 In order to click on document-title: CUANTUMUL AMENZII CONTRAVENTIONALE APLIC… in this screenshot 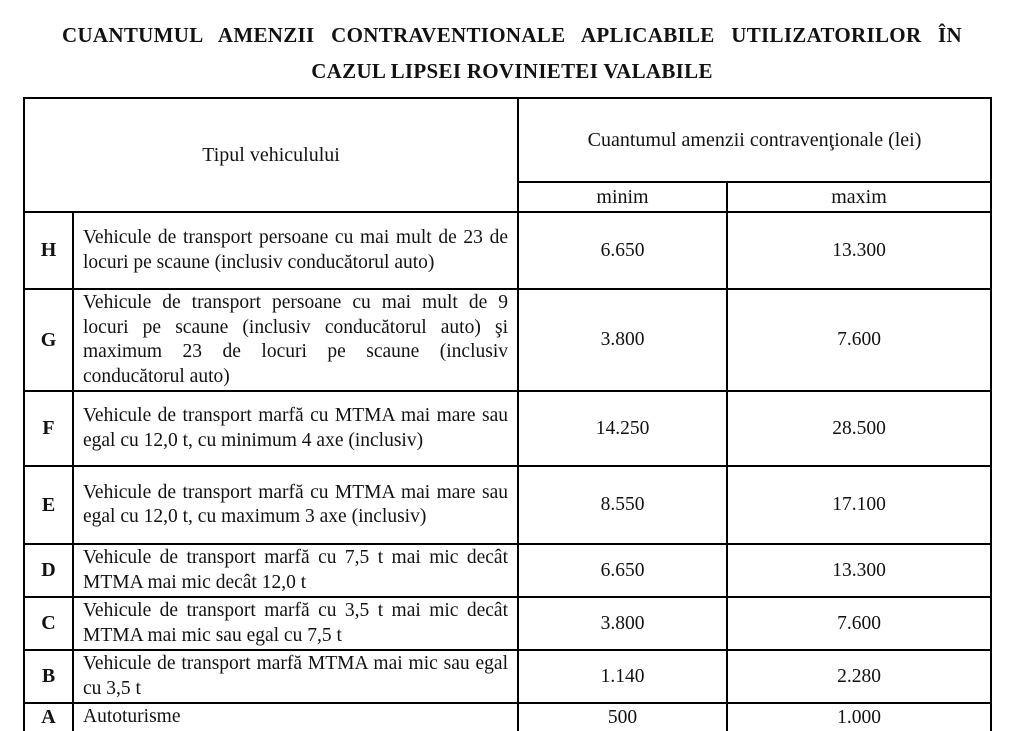, I will do `click(512, 53)`.